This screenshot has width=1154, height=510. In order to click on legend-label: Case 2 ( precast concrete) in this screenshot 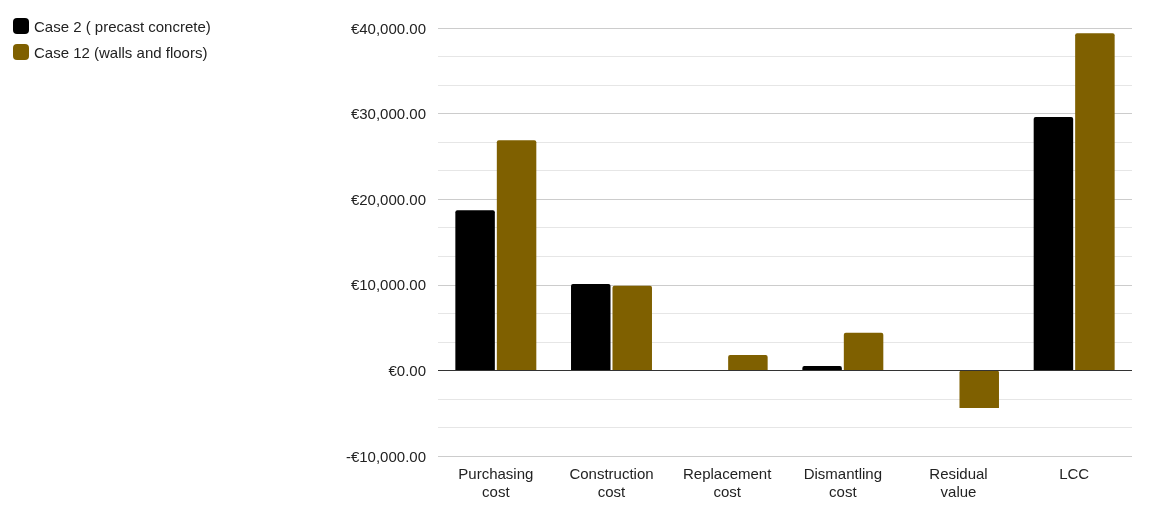, I will do `click(122, 26)`.